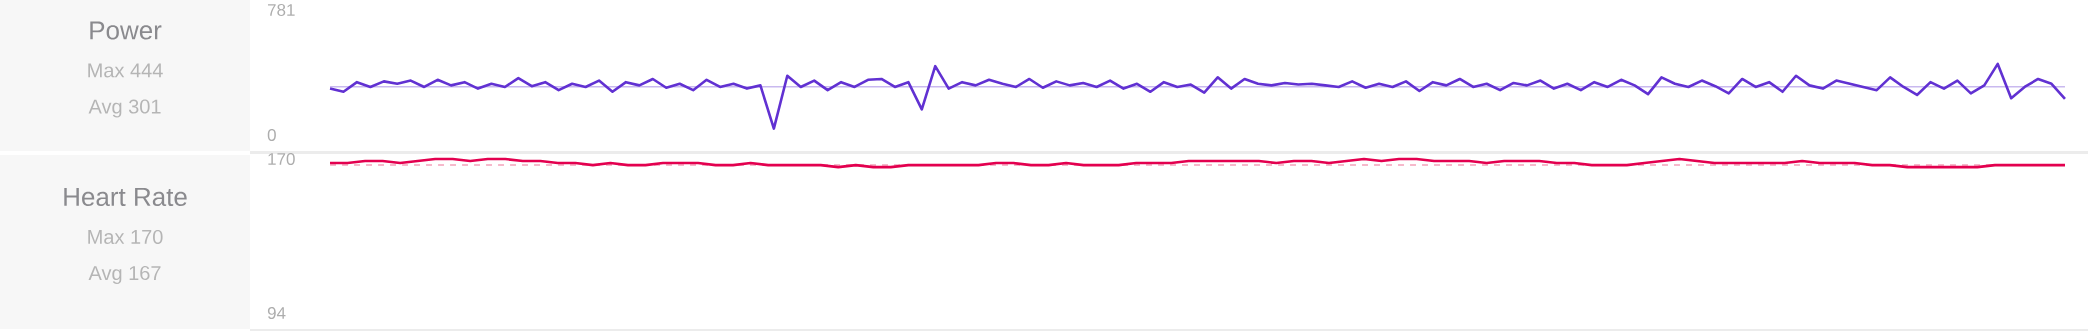 This screenshot has width=2088, height=331. Describe the element at coordinates (281, 9) in the screenshot. I see `y-tick-label: 781` at that location.